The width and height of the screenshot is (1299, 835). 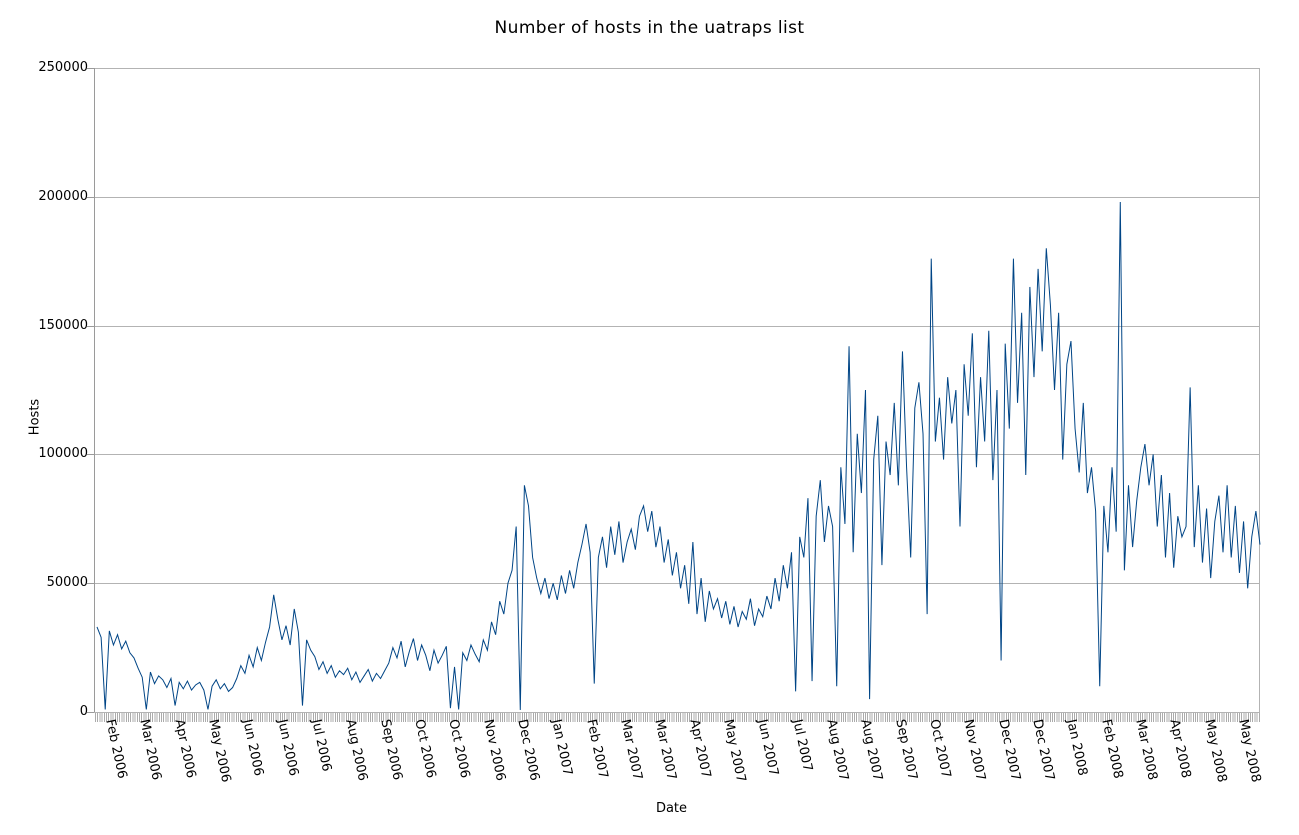 I want to click on y-tick-label: 100000, so click(x=63, y=454).